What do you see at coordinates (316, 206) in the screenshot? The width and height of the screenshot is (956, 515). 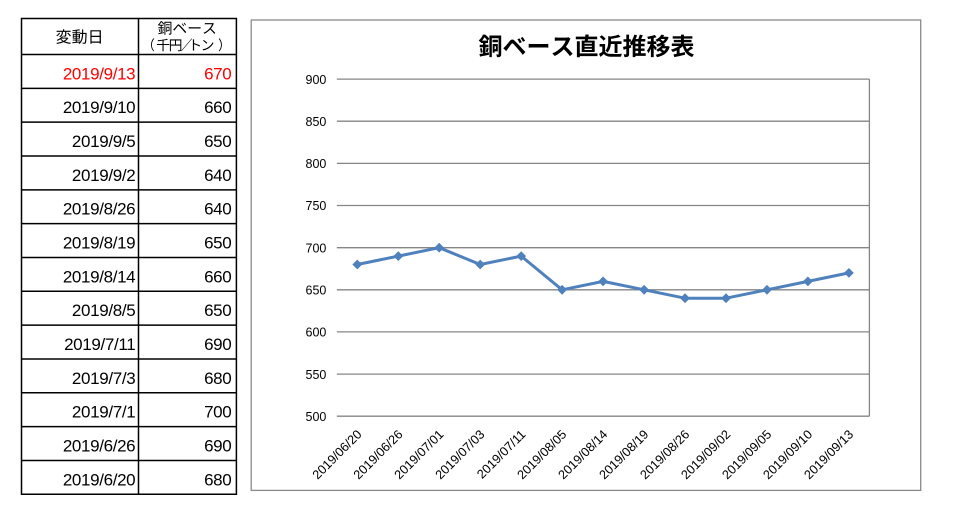 I see `svg-text: 750` at bounding box center [316, 206].